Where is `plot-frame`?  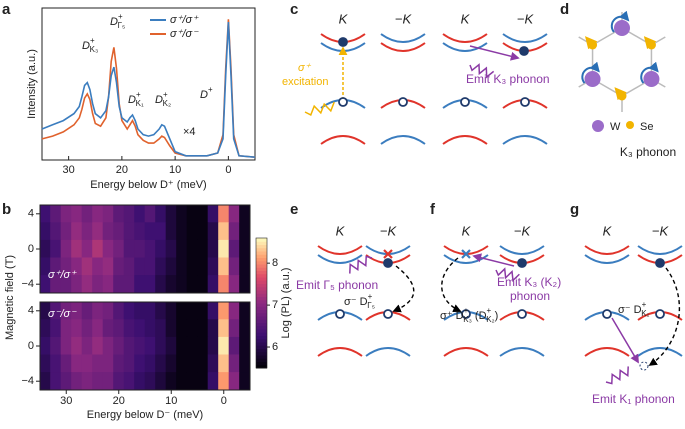
plot-frame is located at coordinates (148, 84).